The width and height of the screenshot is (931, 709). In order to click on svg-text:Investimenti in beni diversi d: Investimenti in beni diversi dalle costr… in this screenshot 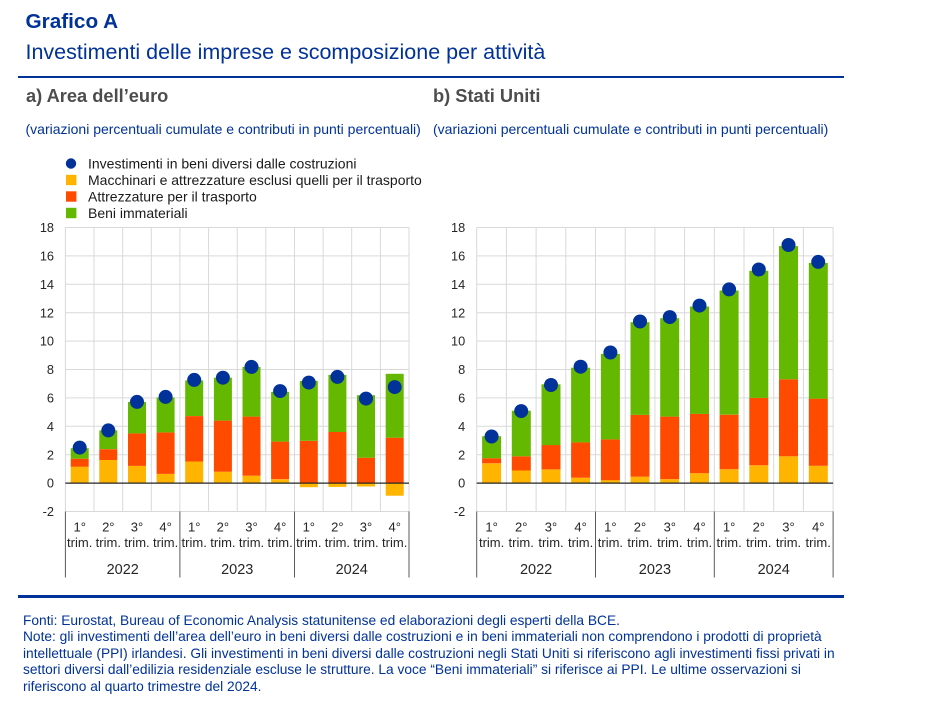, I will do `click(222, 163)`.